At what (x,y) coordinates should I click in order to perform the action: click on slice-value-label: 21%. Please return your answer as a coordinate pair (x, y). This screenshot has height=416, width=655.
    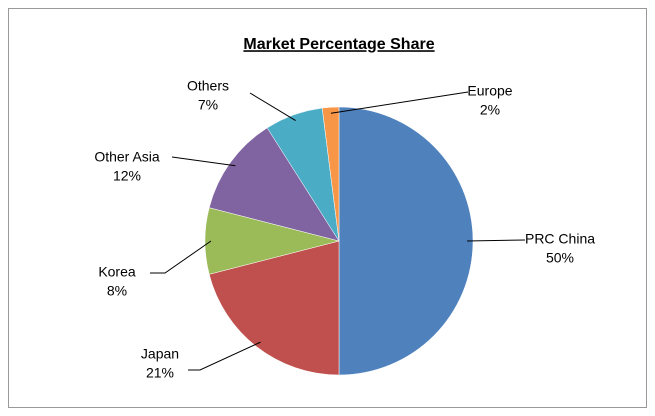
    Looking at the image, I should click on (160, 373).